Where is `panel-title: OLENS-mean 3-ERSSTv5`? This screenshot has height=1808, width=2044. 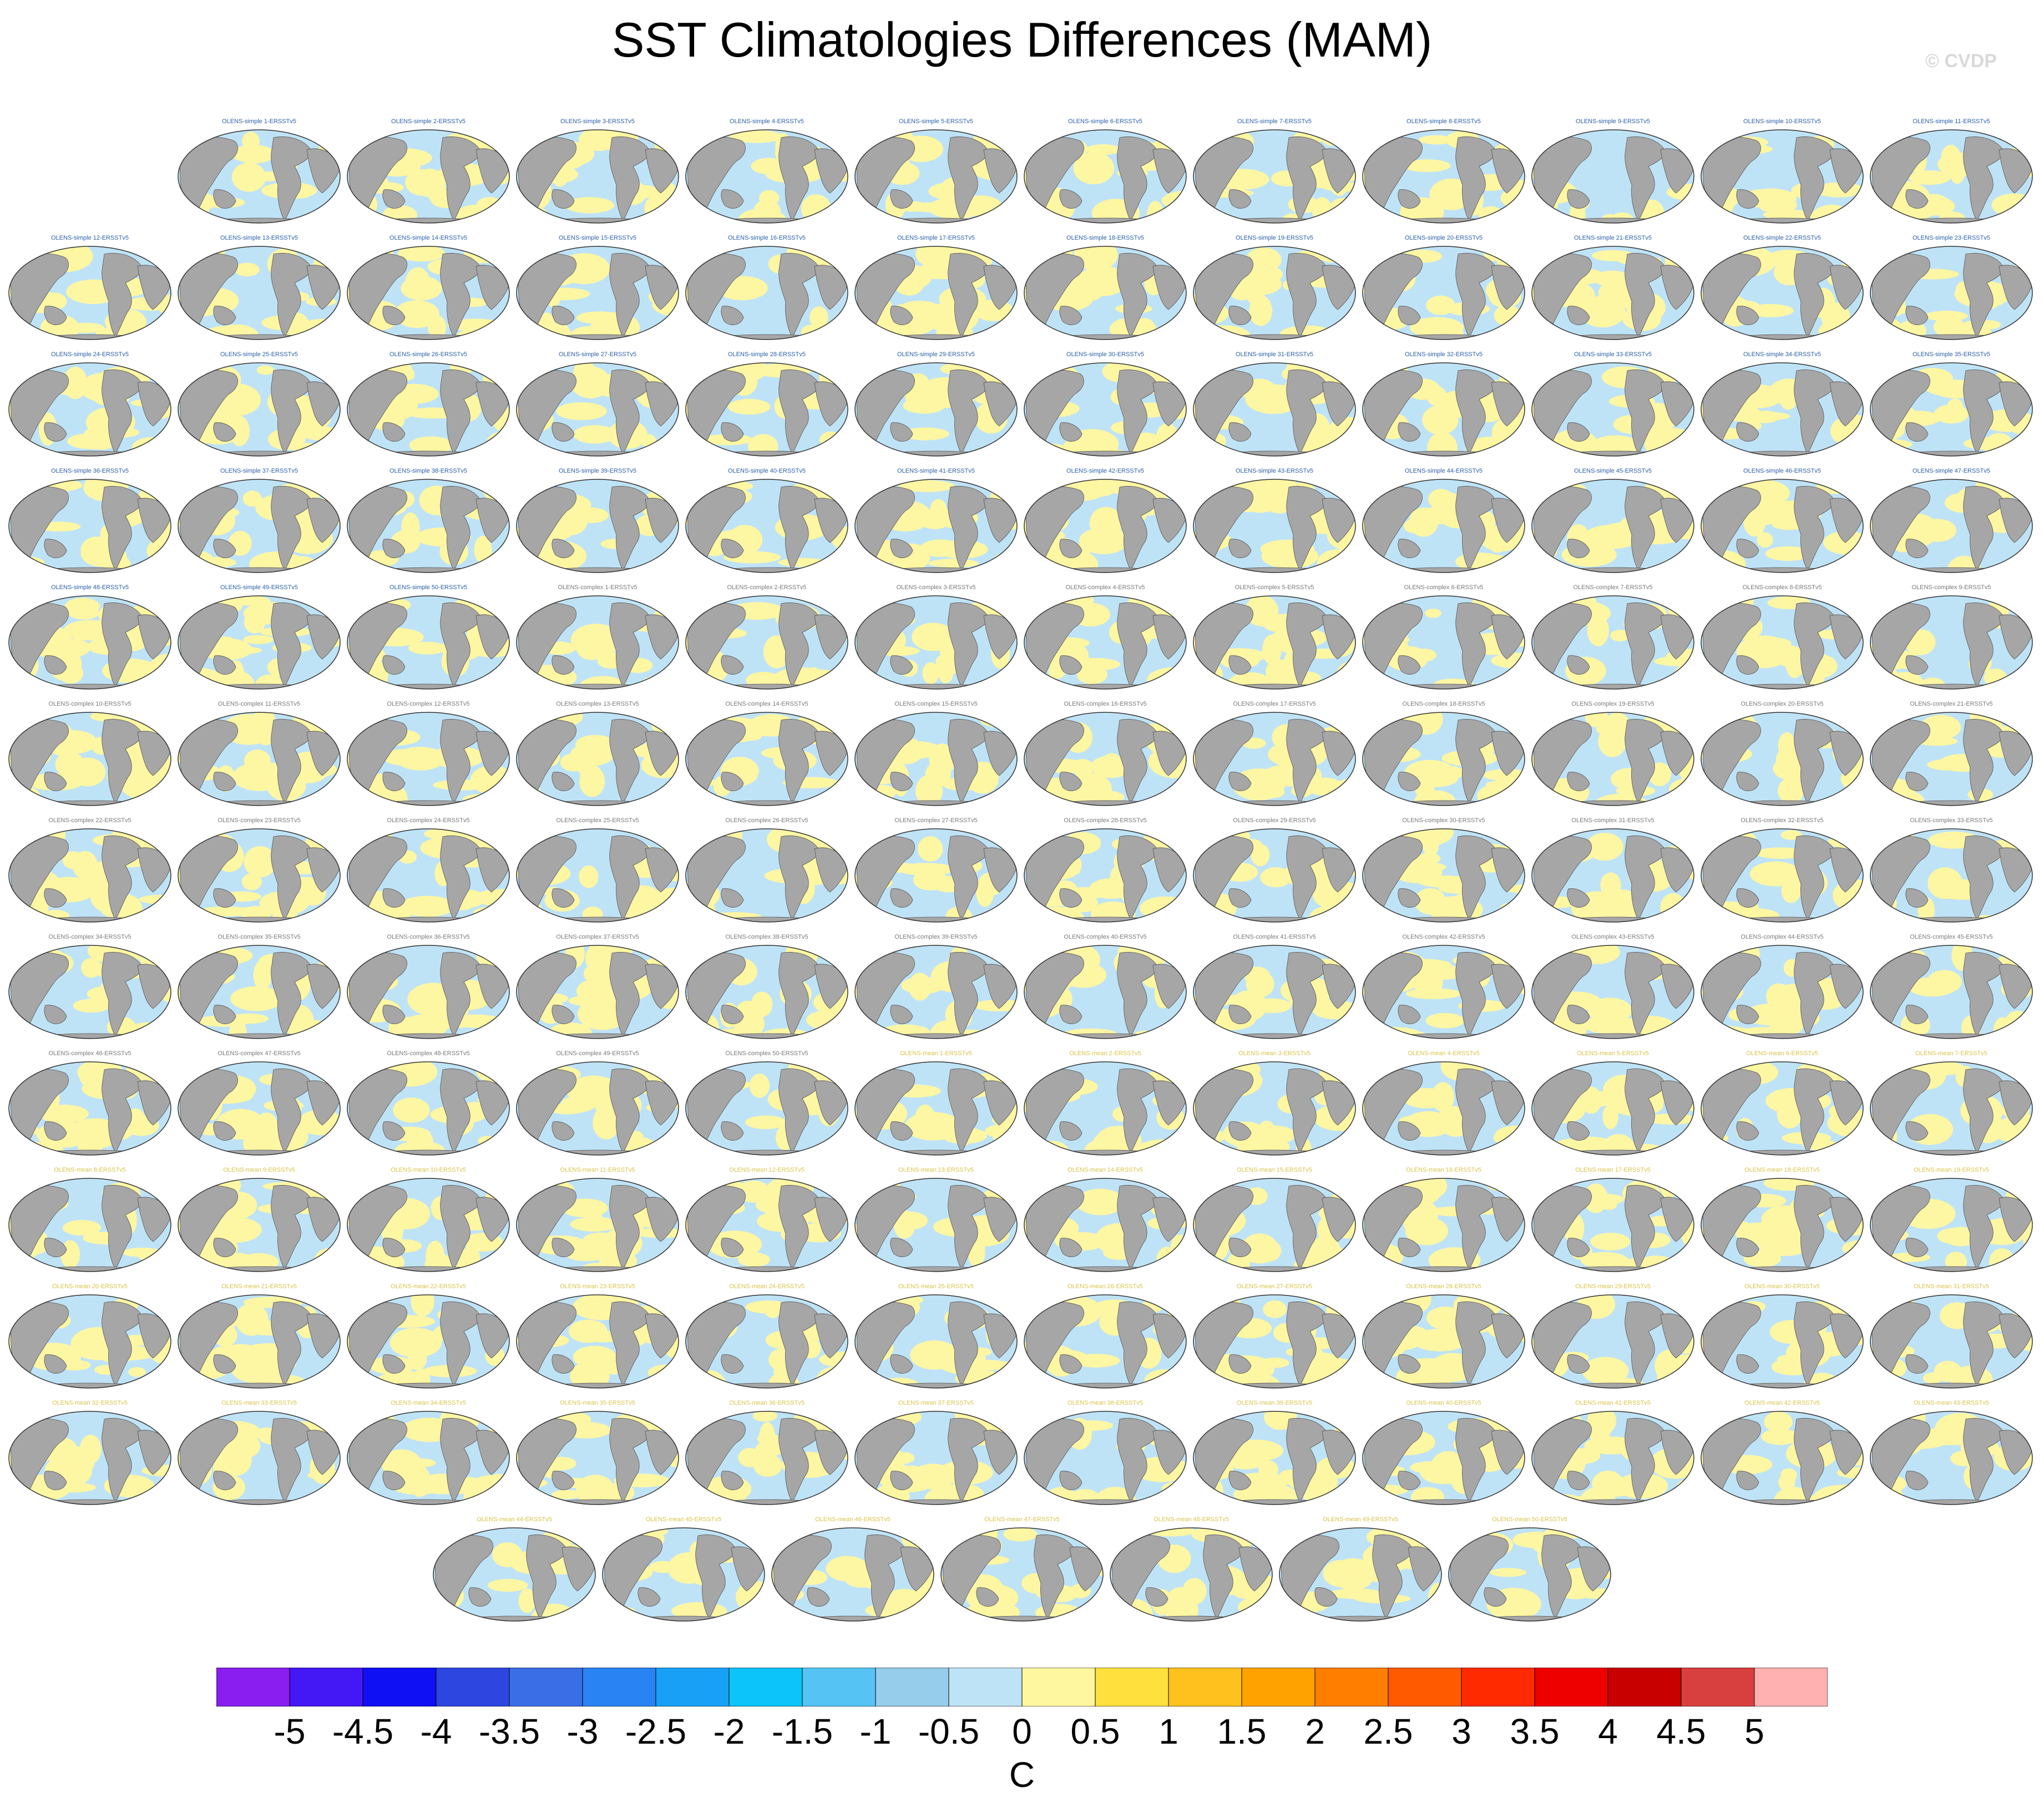 panel-title: OLENS-mean 3-ERSSTv5 is located at coordinates (1274, 1054).